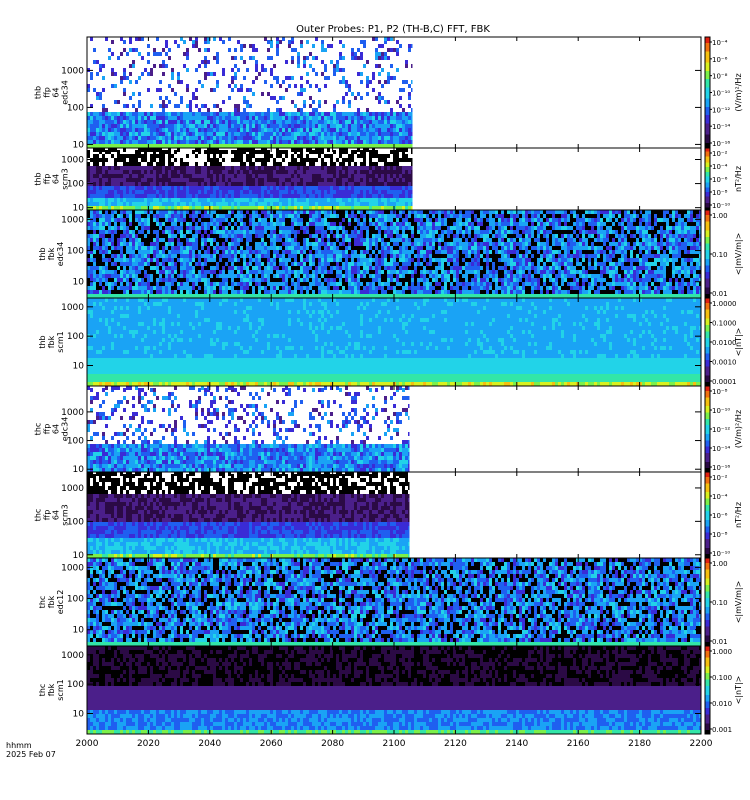 The width and height of the screenshot is (750, 800). What do you see at coordinates (738, 254) in the screenshot?
I see `panel-3-colorbar-label: <|mV/m|>` at bounding box center [738, 254].